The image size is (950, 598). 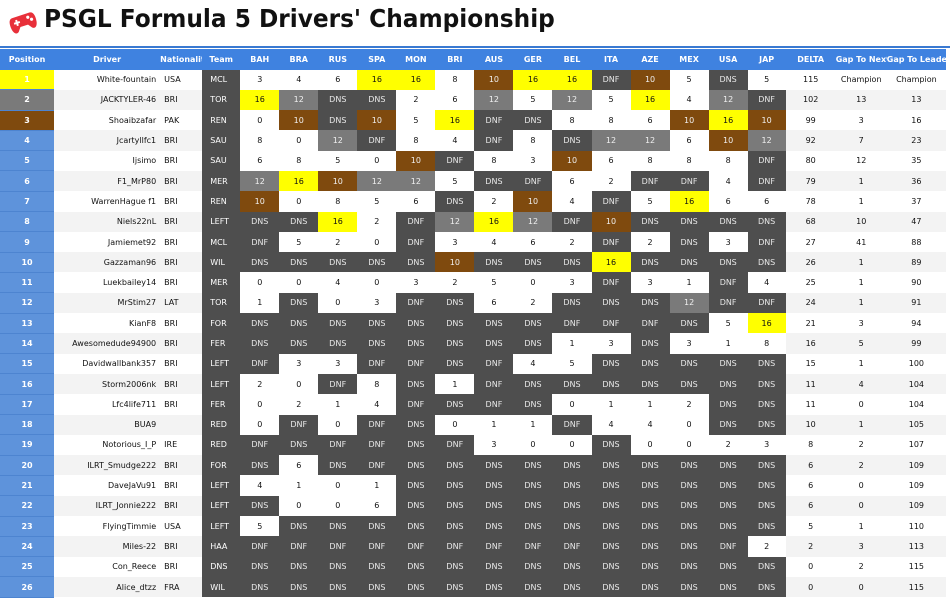 I want to click on position-cell: 7, so click(x=27, y=202).